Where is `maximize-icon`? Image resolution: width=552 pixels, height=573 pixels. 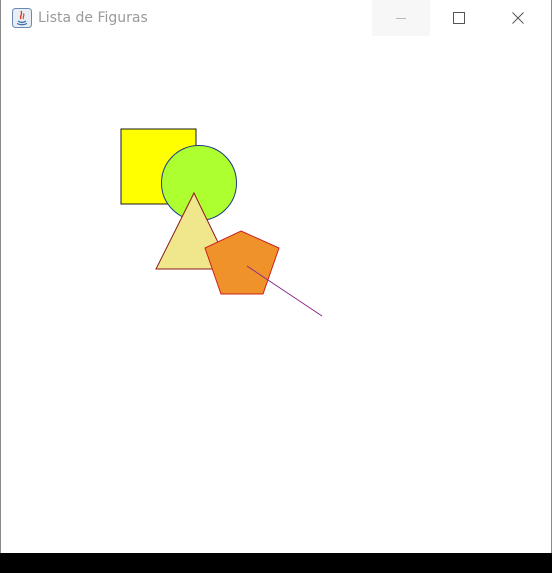
maximize-icon is located at coordinates (459, 18).